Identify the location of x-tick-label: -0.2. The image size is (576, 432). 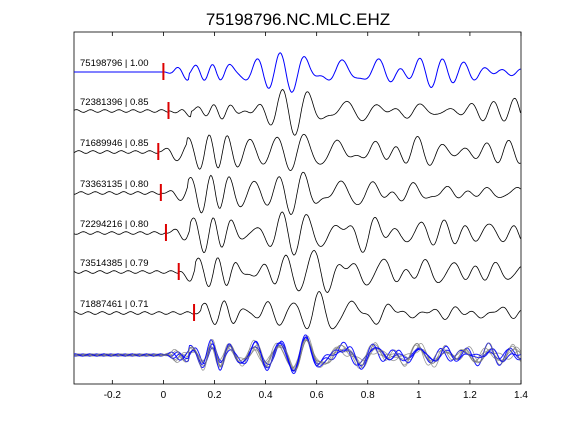
(113, 395).